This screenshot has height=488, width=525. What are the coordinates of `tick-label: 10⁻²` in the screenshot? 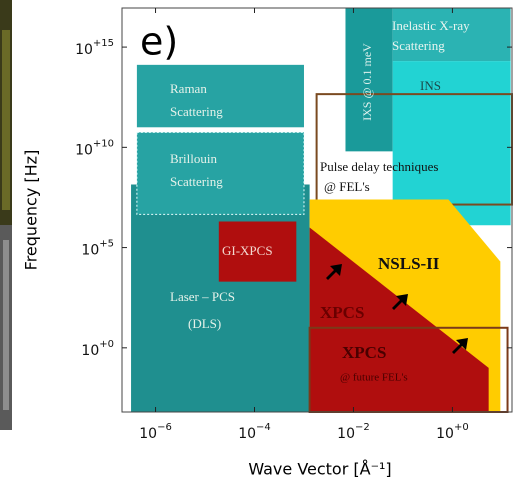 It's located at (353, 432).